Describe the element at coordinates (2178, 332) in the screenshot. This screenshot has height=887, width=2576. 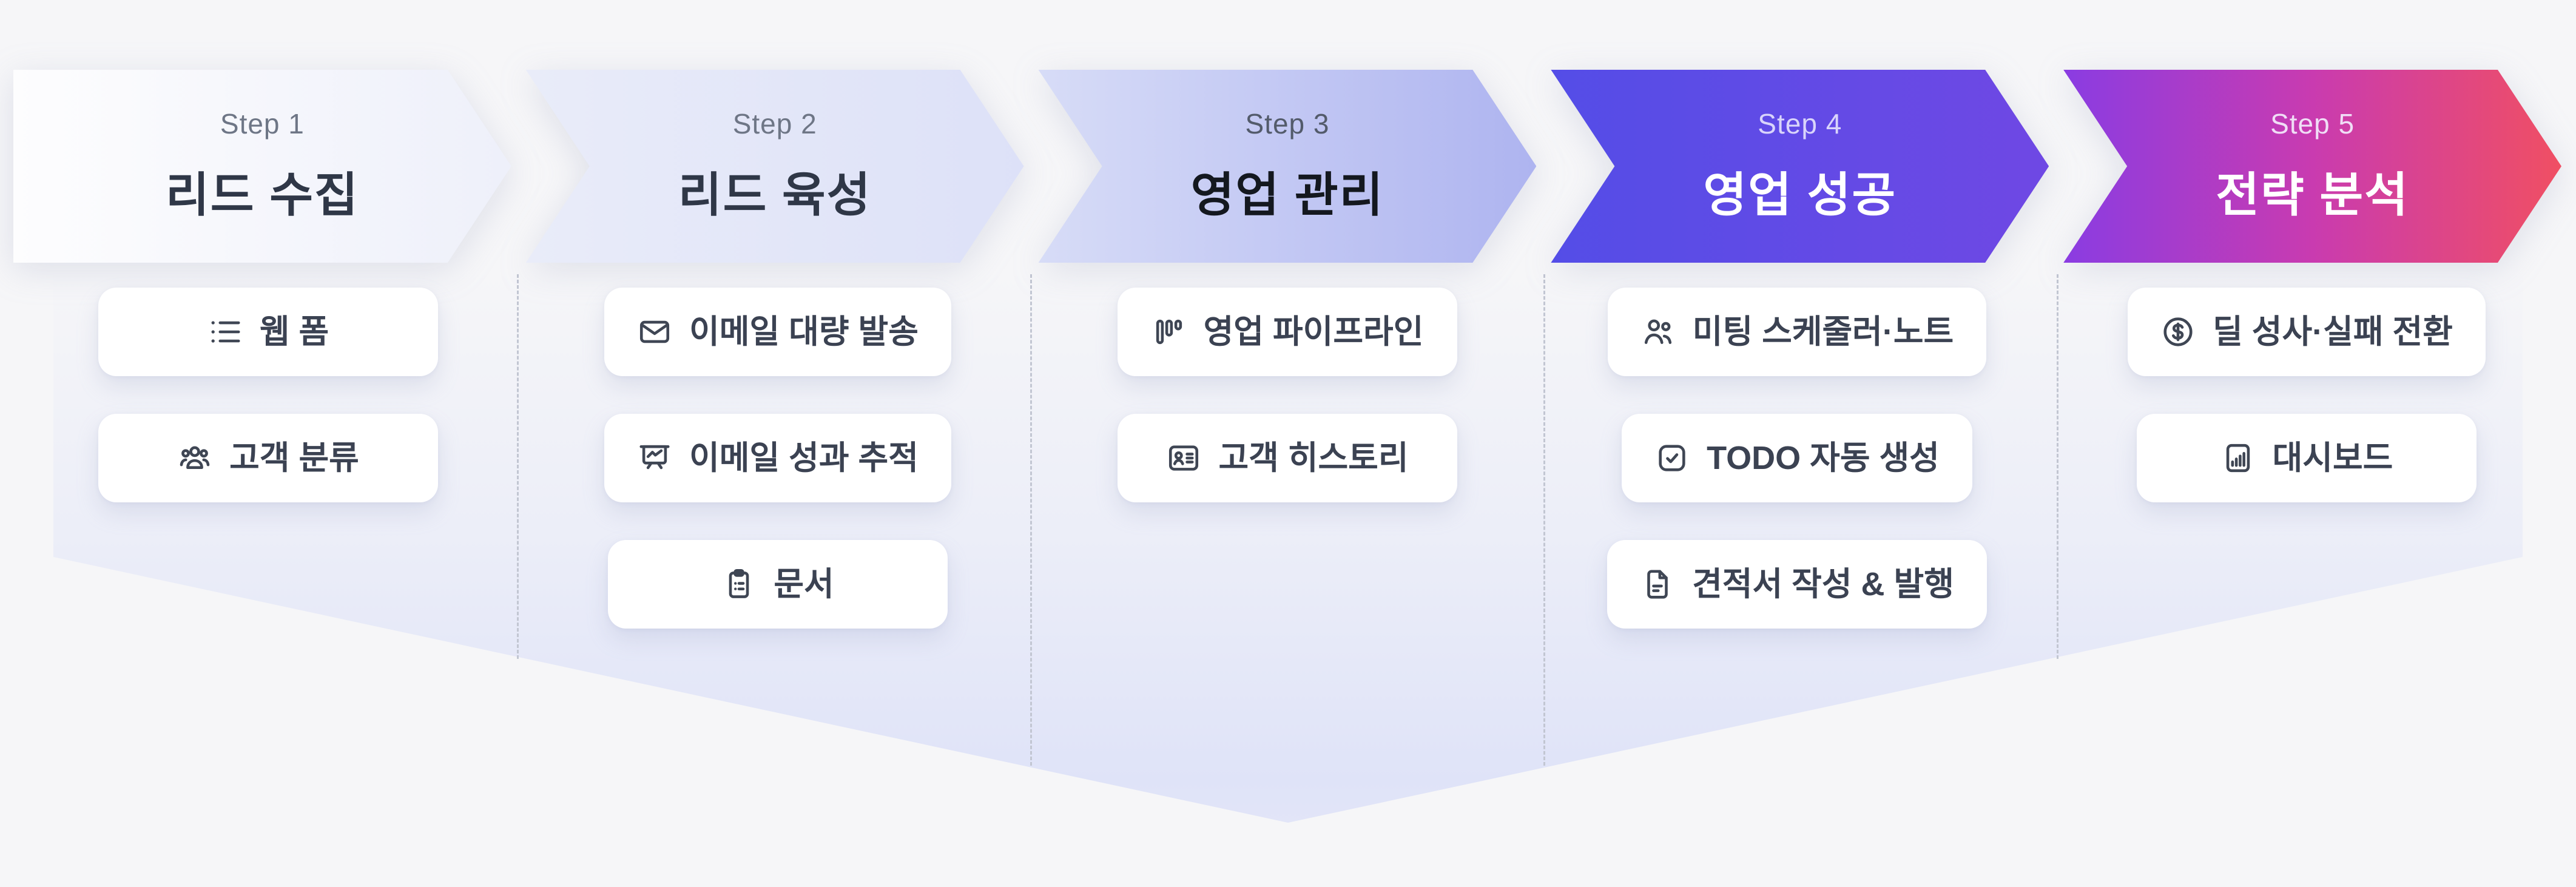
I see `dollar-circle-icon` at that location.